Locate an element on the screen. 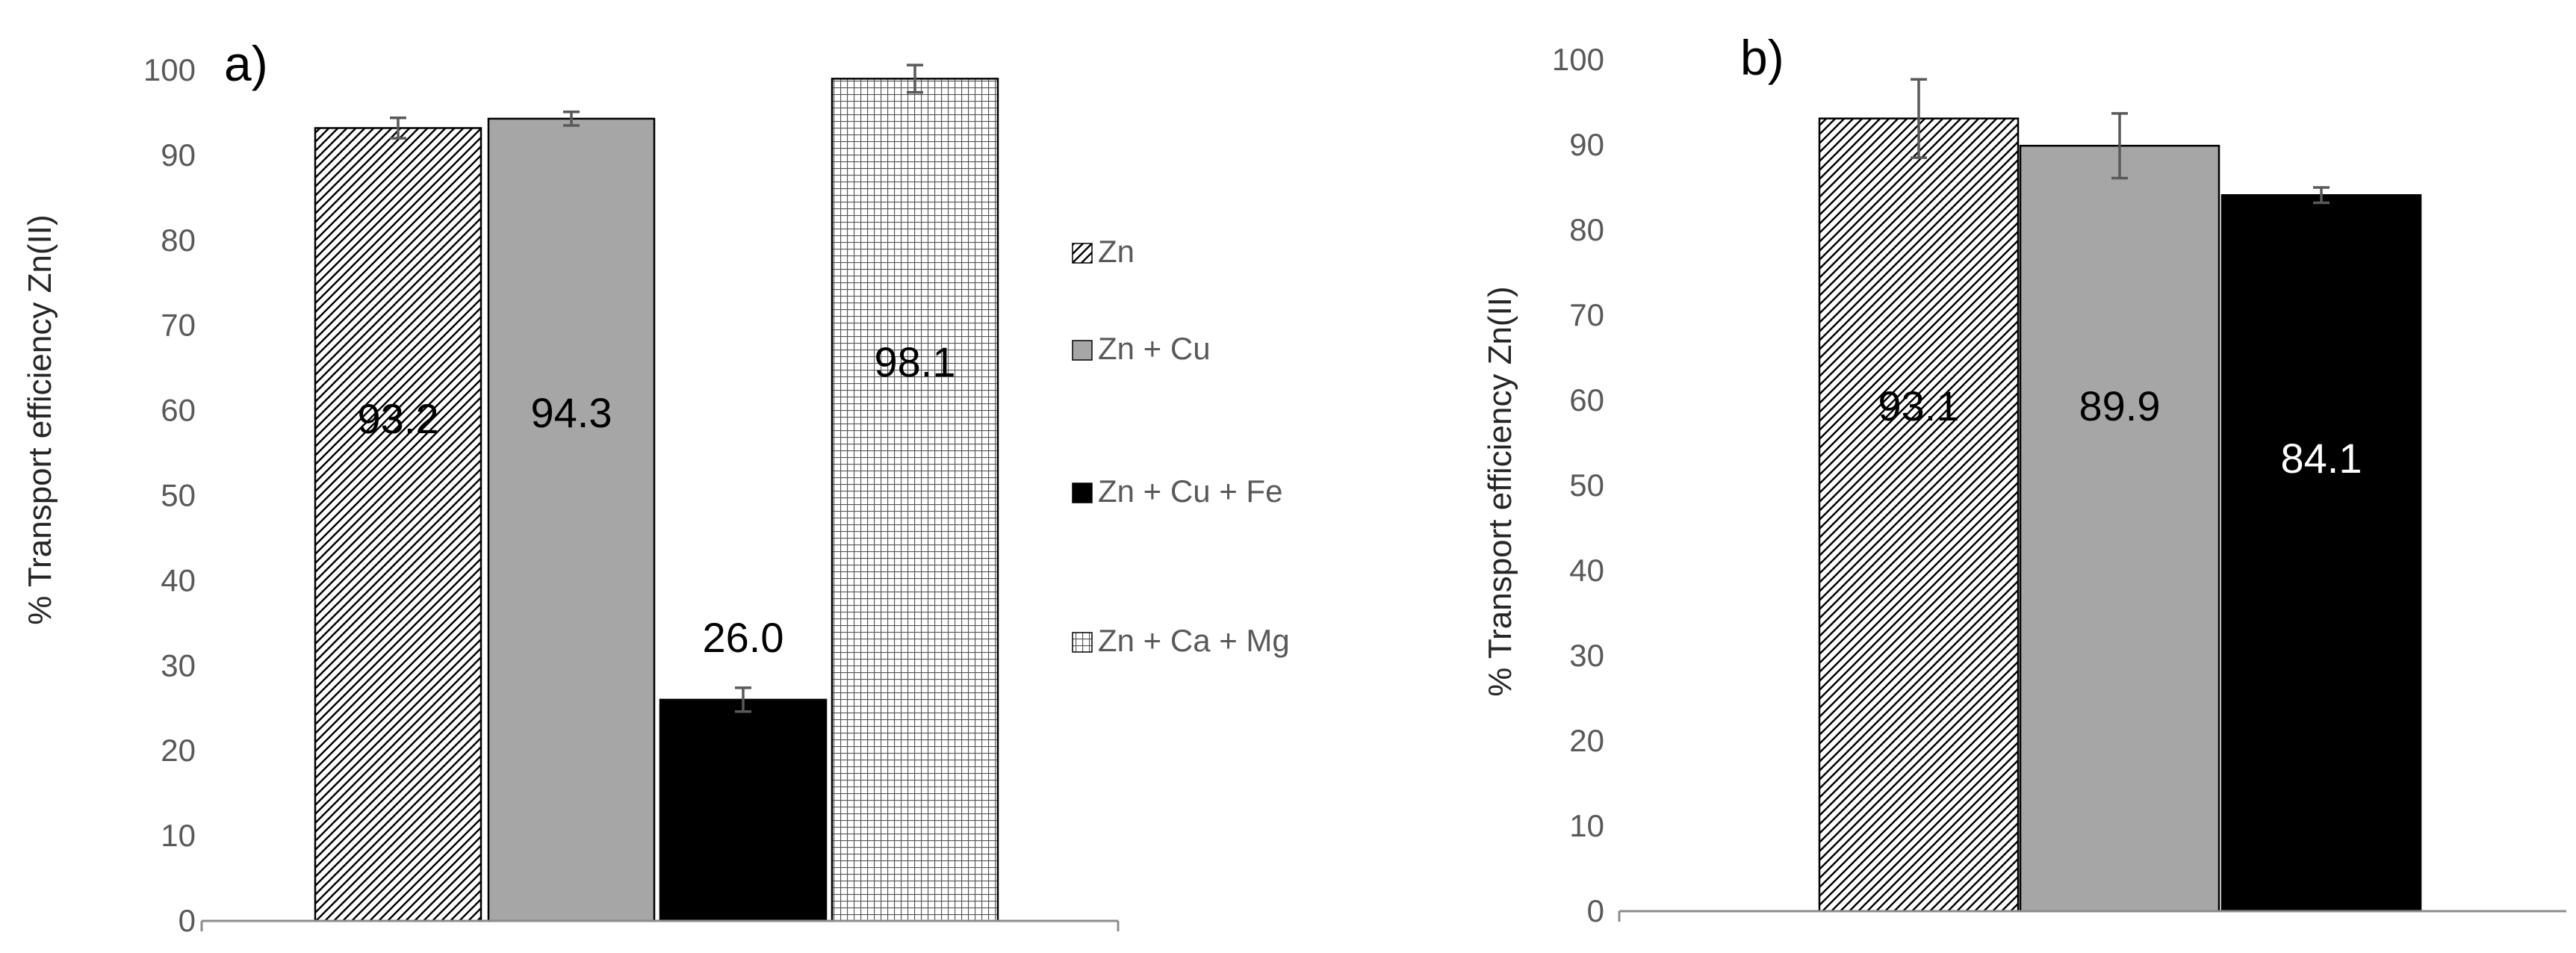 Image resolution: width=2576 pixels, height=953 pixels. legend: Zn Zn + Cu Zn + Cu + Fe Zn + Ca + Mg is located at coordinates (1181, 446).